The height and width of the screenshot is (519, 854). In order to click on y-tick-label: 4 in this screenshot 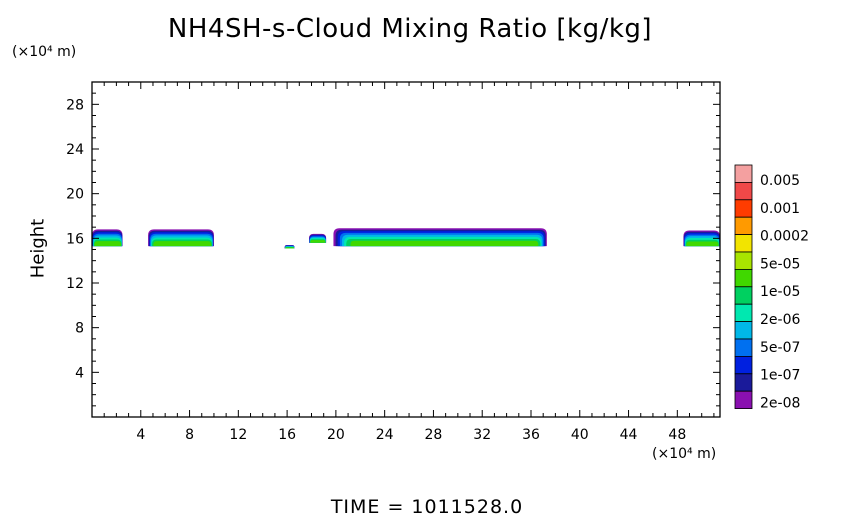, I will do `click(79, 373)`.